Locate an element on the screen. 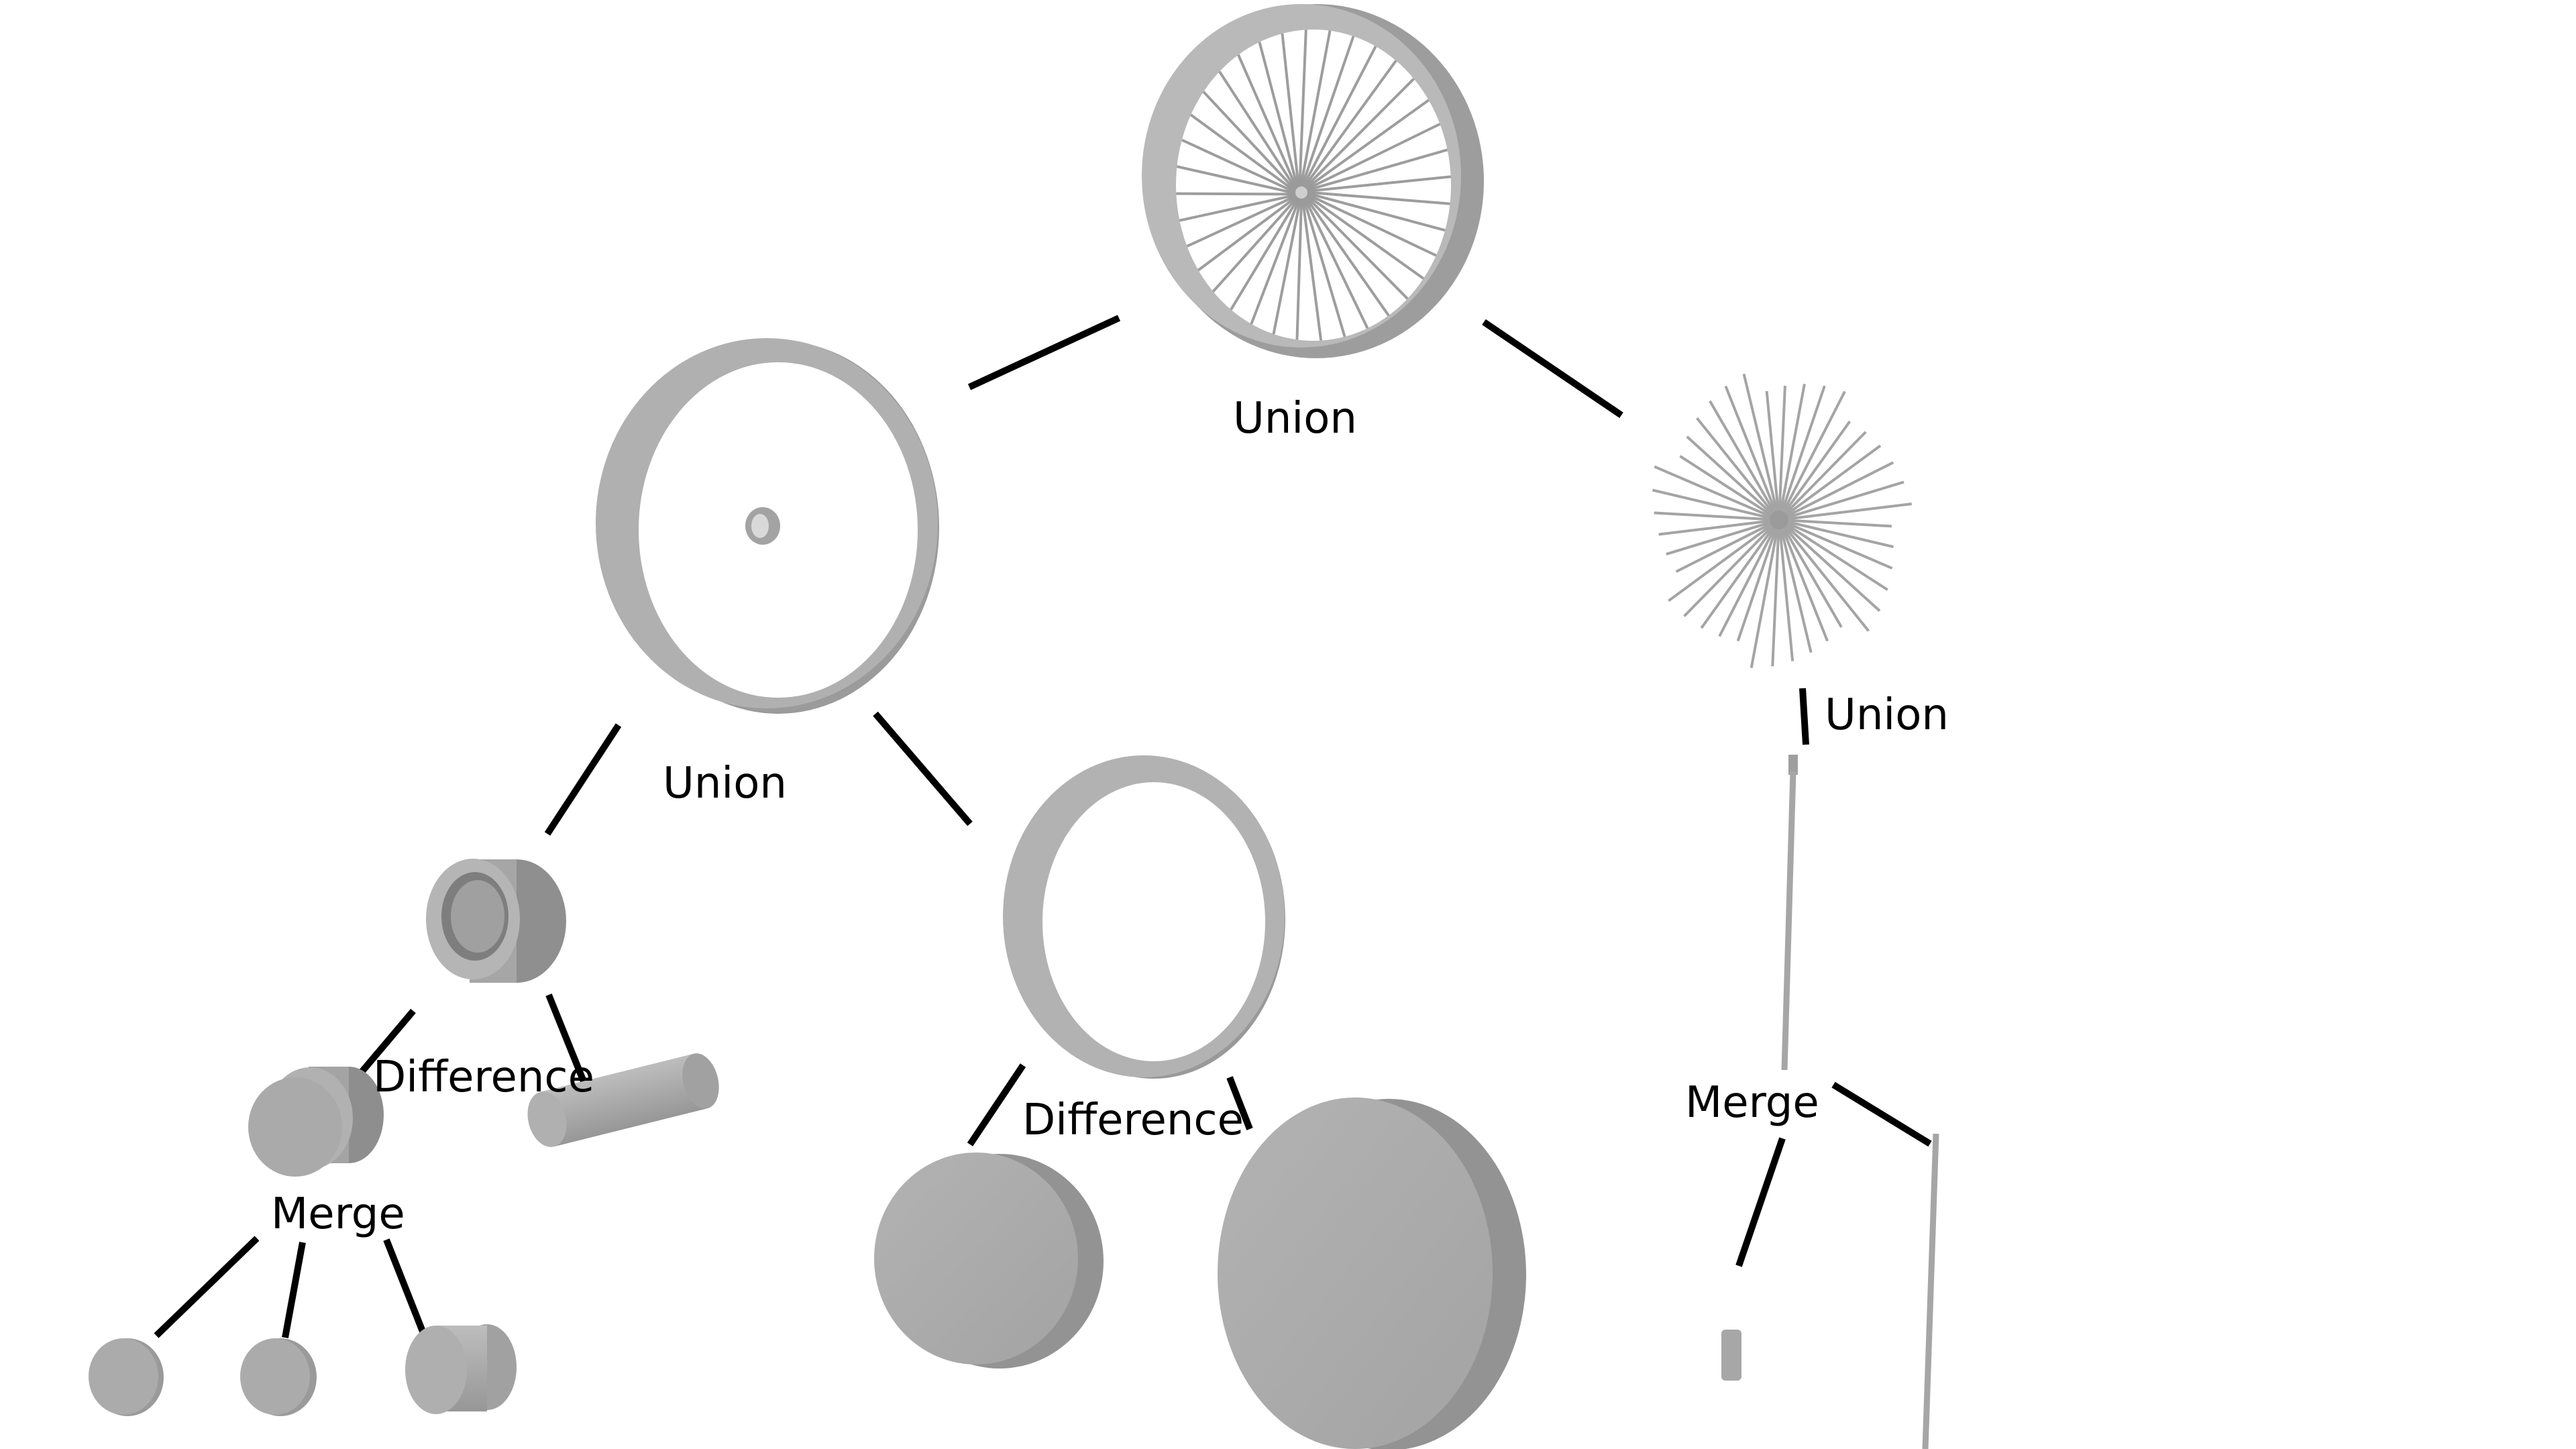  edge-root-rimhub is located at coordinates (1044, 352).